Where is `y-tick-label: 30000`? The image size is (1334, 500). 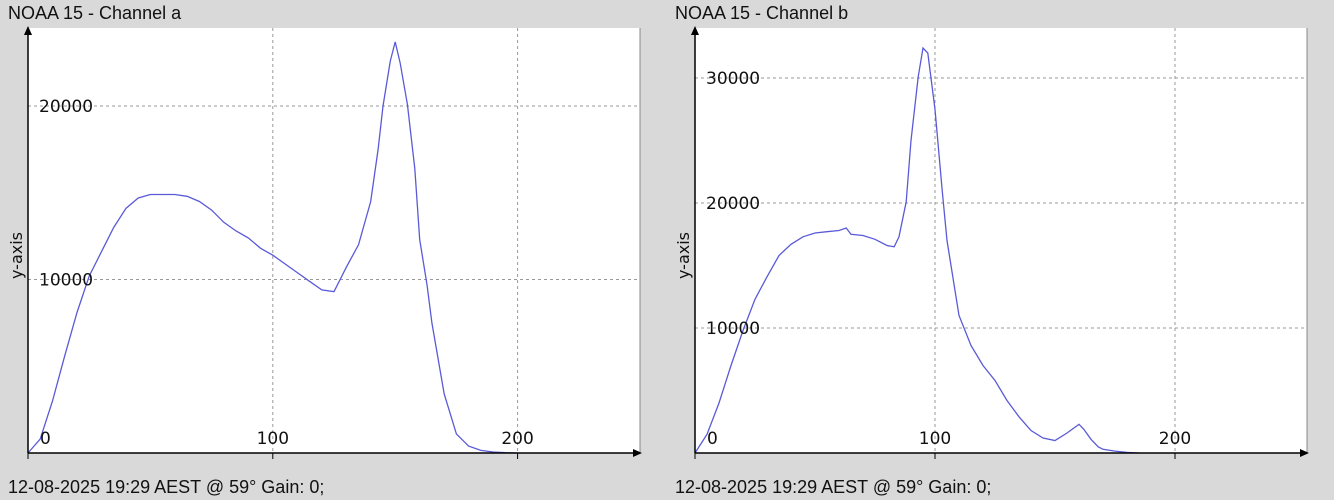 y-tick-label: 30000 is located at coordinates (733, 79).